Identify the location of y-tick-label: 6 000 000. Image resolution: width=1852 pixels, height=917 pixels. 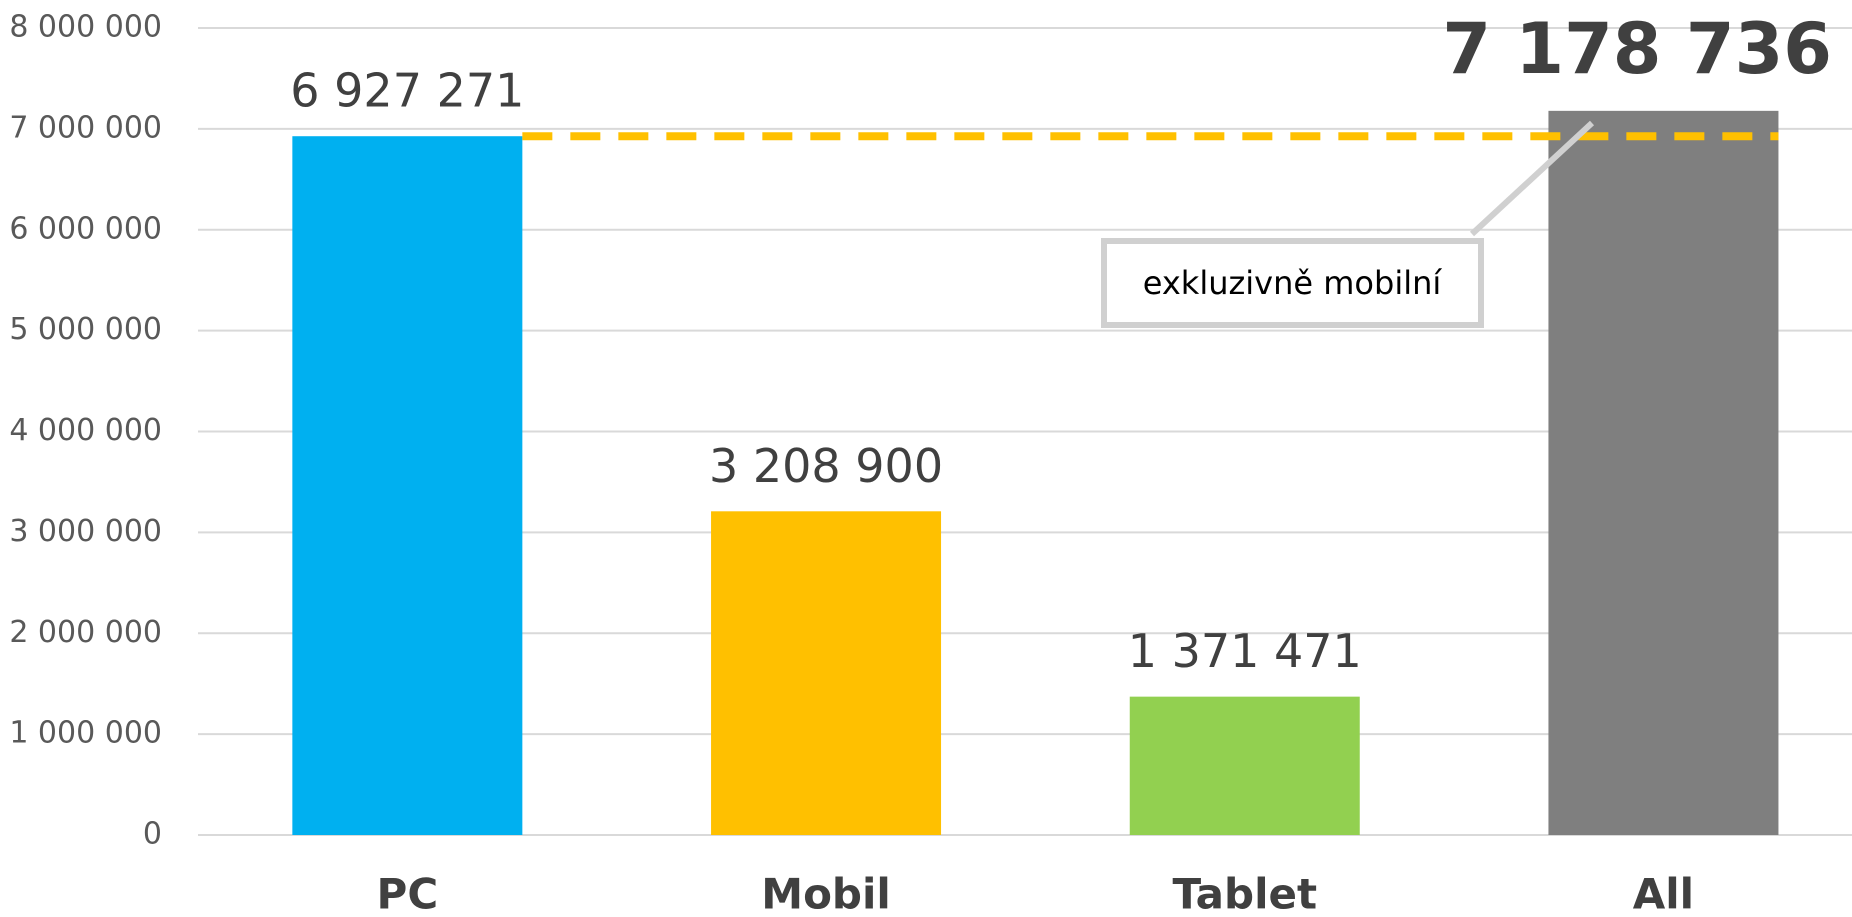
(85, 228).